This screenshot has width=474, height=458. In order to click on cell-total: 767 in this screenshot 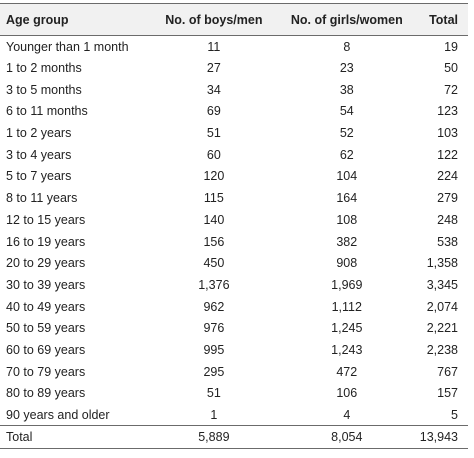, I will do `click(447, 371)`.